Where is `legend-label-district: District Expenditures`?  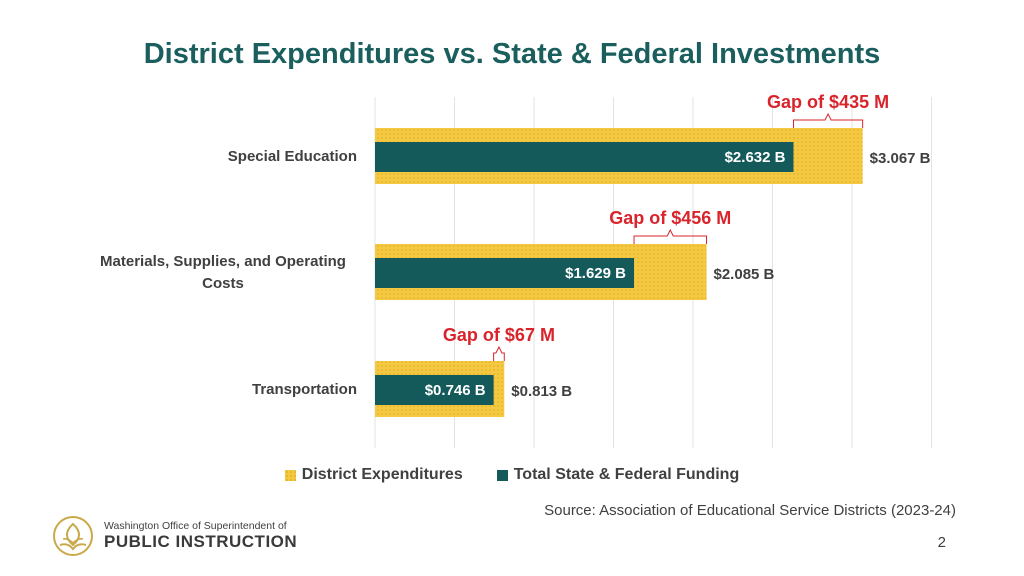
legend-label-district: District Expenditures is located at coordinates (382, 474).